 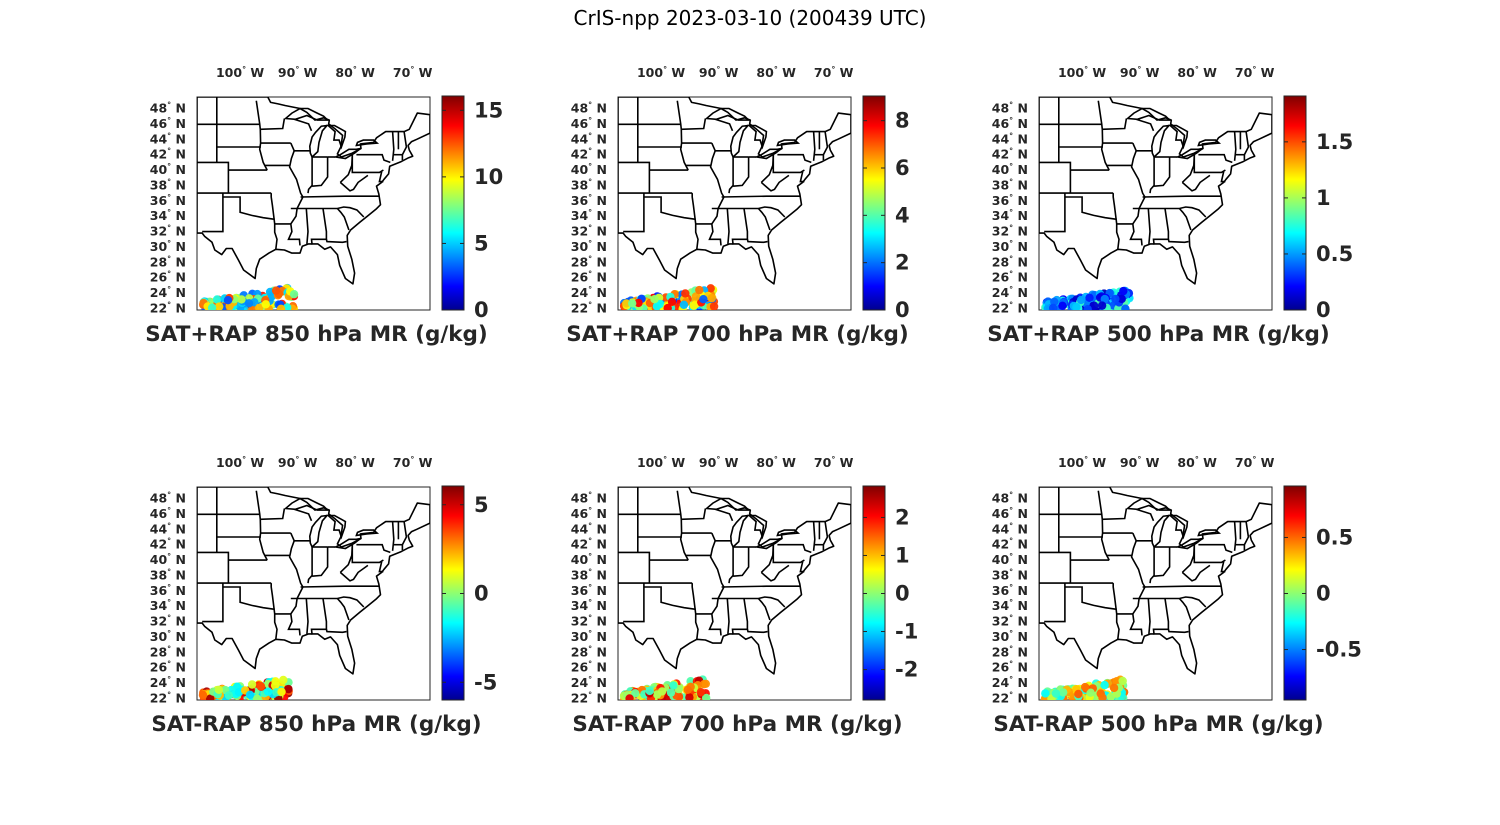 What do you see at coordinates (168, 682) in the screenshot?
I see `latitude-label: 24° N` at bounding box center [168, 682].